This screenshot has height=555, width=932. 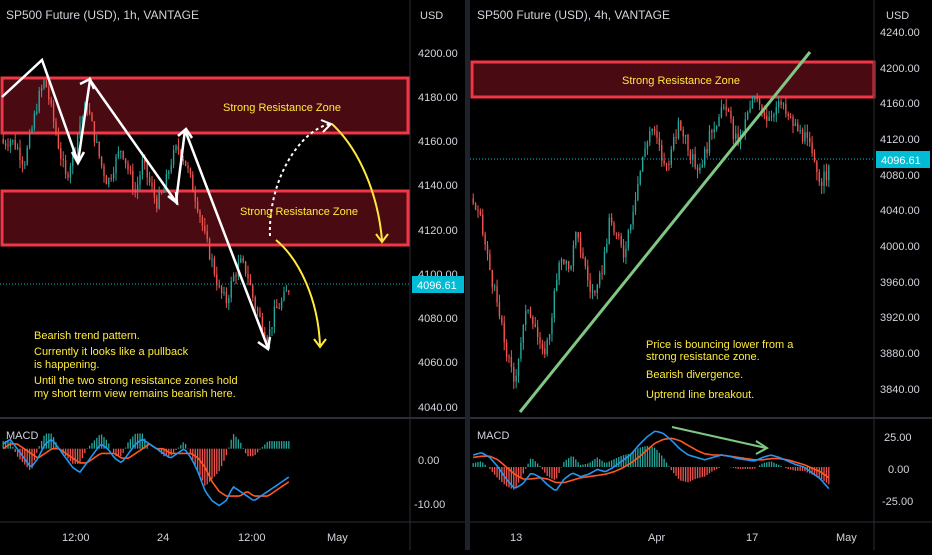 What do you see at coordinates (656, 538) in the screenshot?
I see `right-time-label: Apr` at bounding box center [656, 538].